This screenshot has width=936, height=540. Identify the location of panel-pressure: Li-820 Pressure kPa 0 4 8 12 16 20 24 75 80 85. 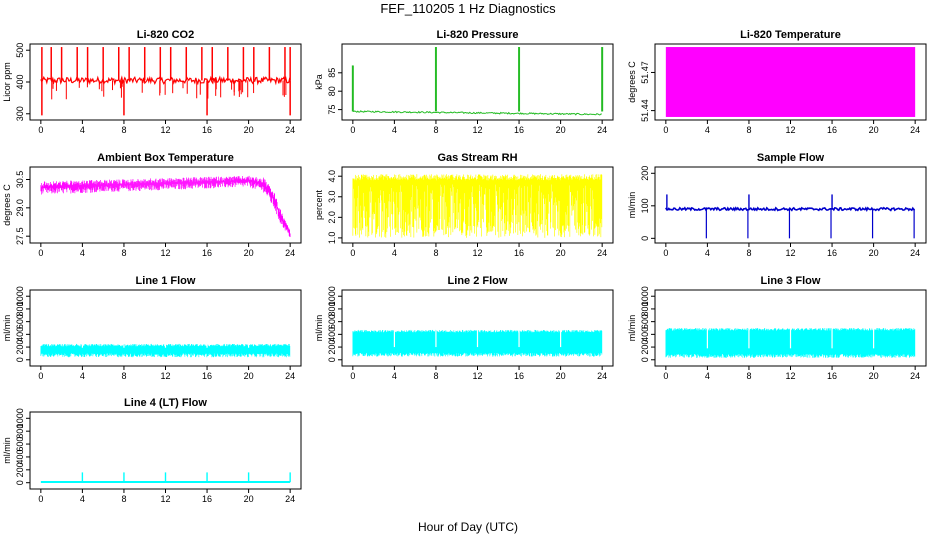
(464, 82).